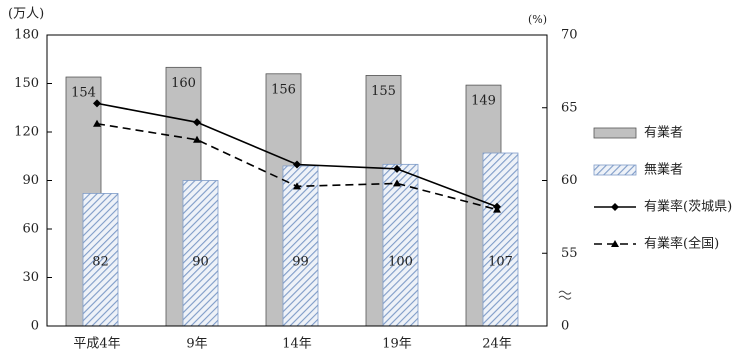 The height and width of the screenshot is (354, 751). I want to click on data-label: 82, so click(100, 262).